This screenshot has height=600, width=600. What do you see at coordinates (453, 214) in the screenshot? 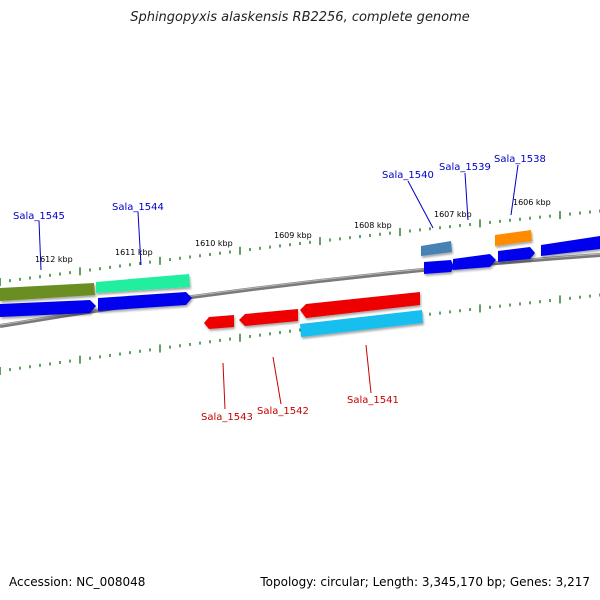
I see `kbp-label-1607: 1607 kbp` at bounding box center [453, 214].